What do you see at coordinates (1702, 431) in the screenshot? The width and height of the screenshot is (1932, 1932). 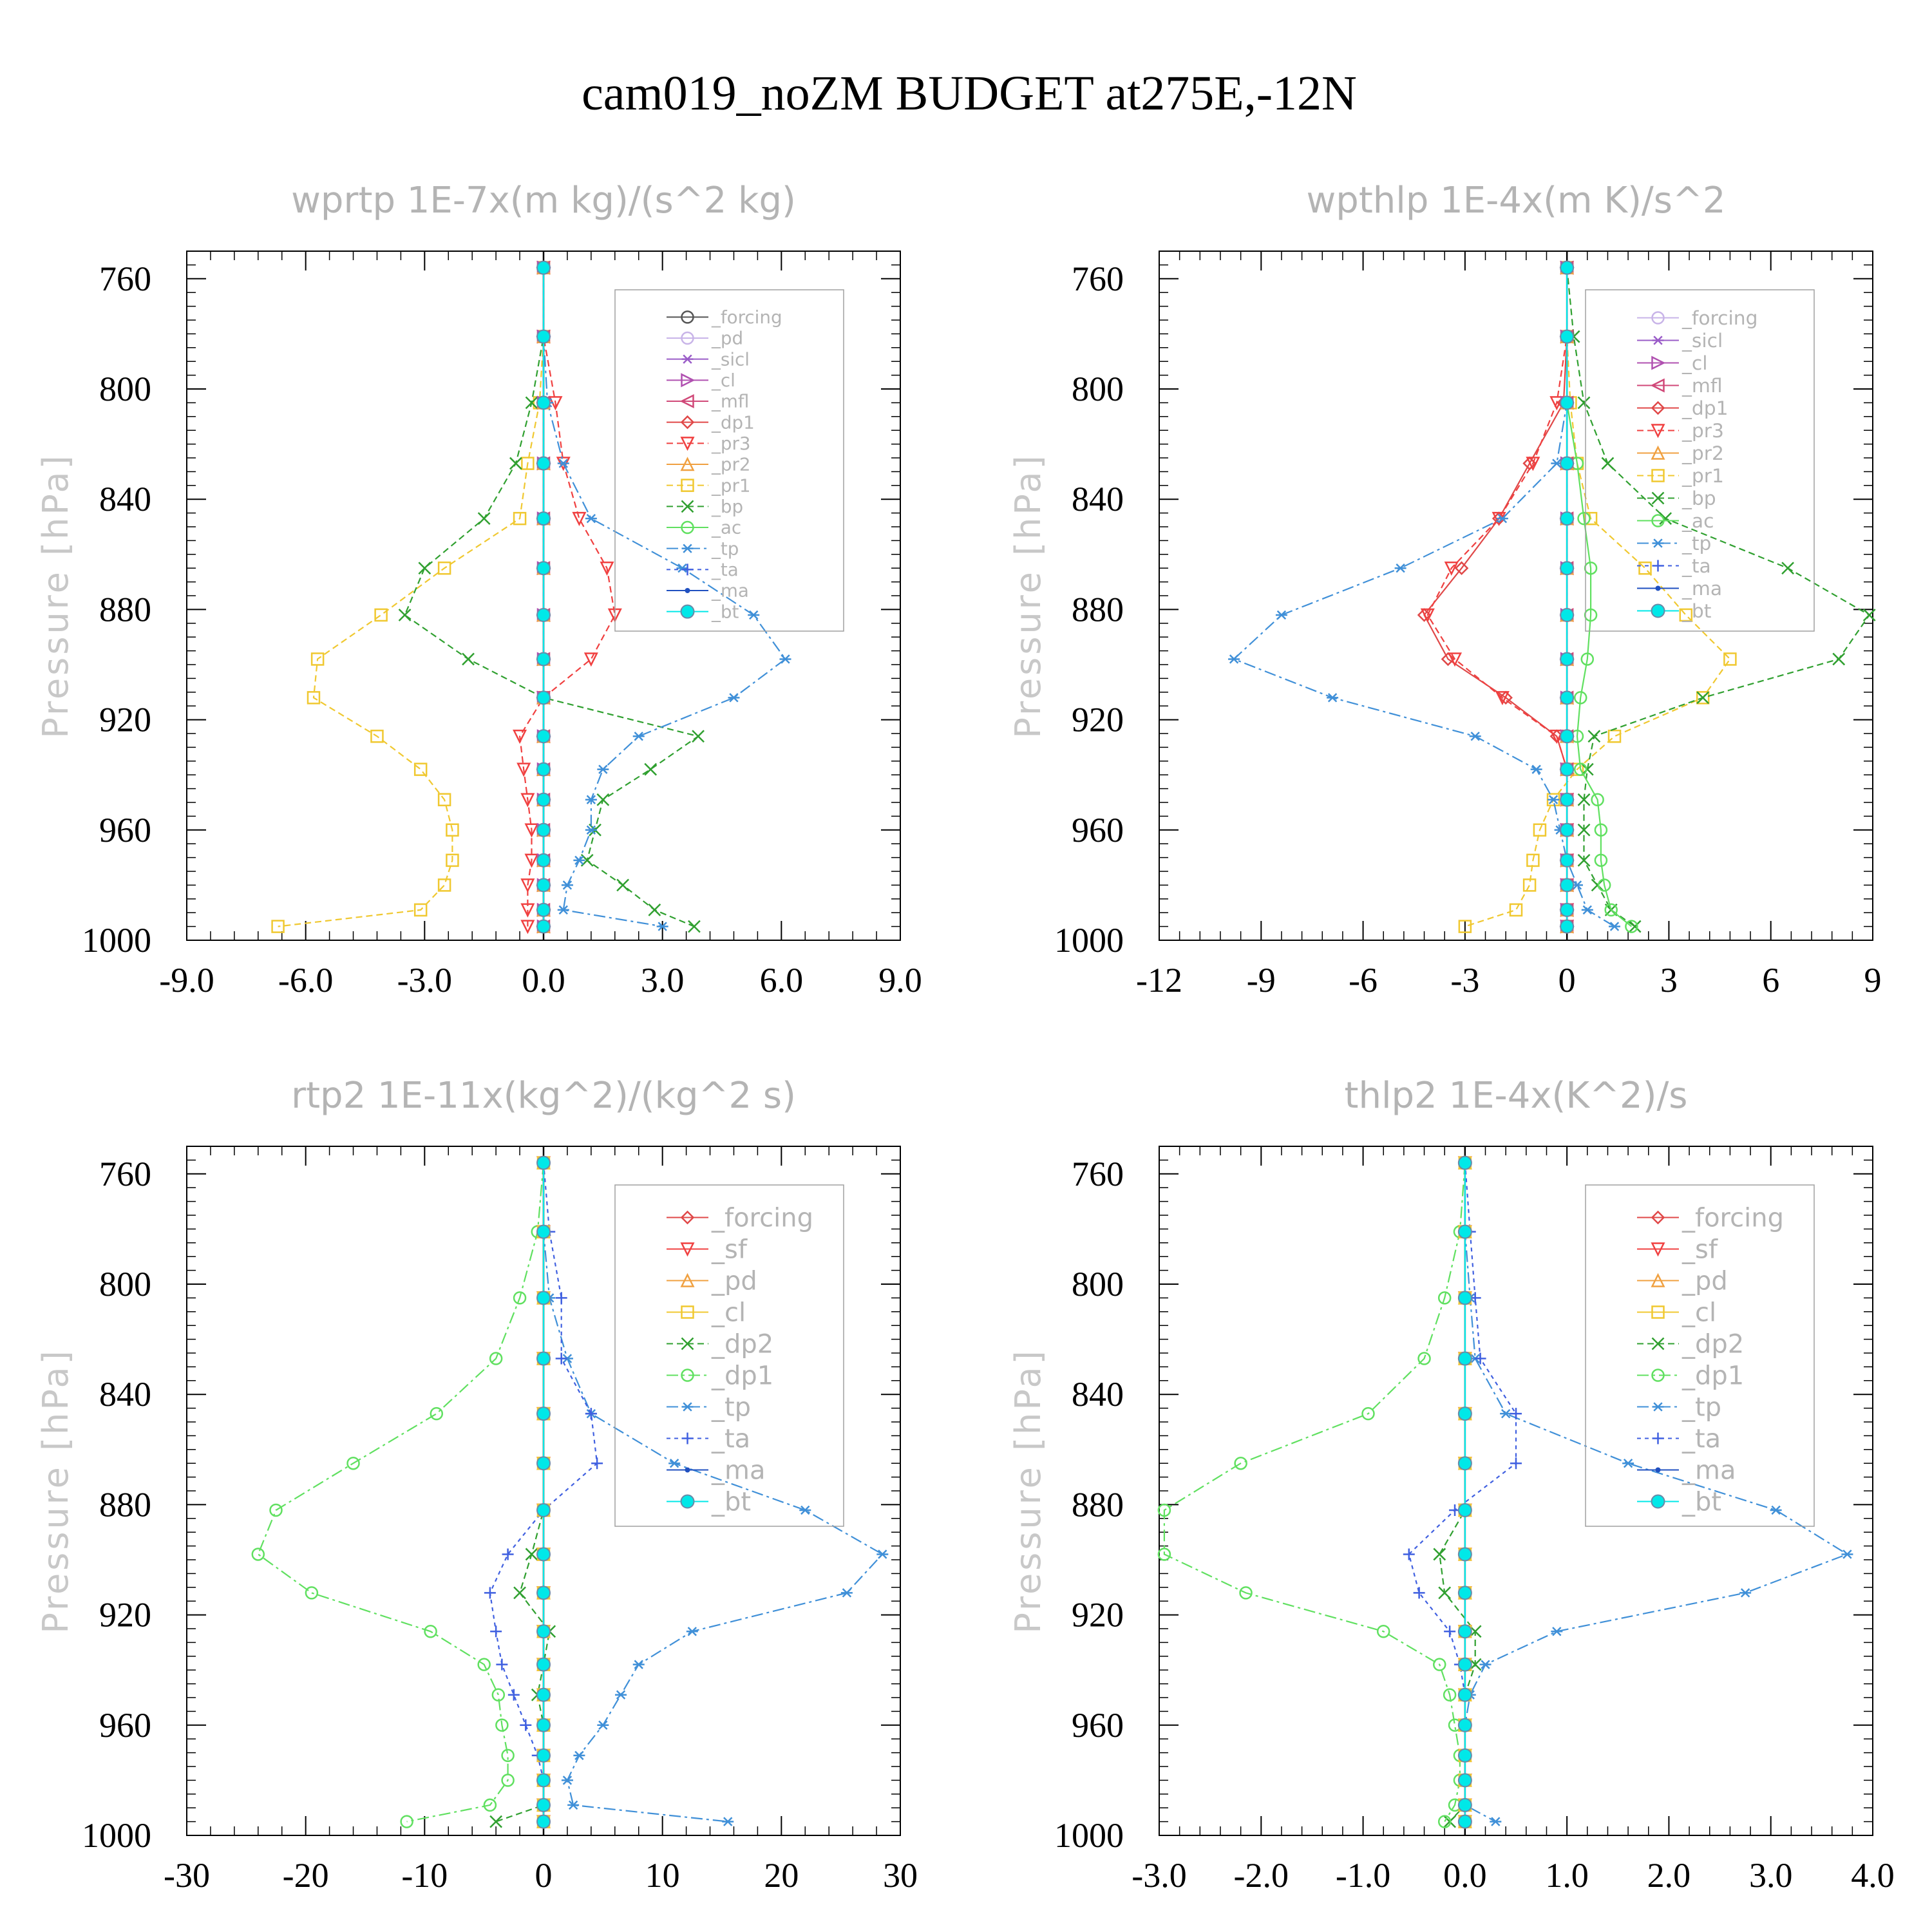 I see `legend-label: _pr3` at bounding box center [1702, 431].